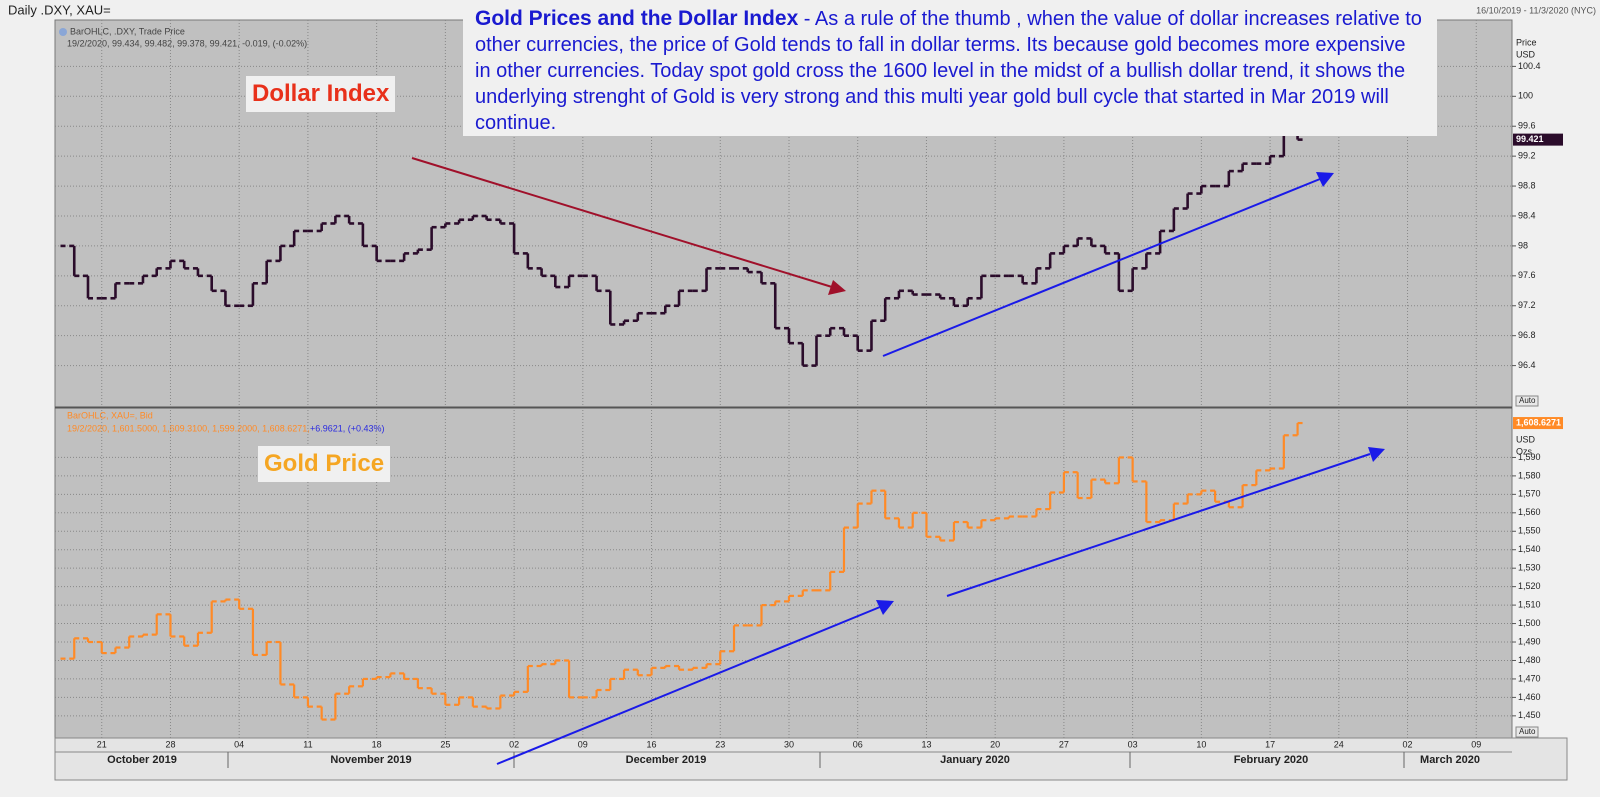 This screenshot has height=797, width=1600. What do you see at coordinates (1529, 531) in the screenshot?
I see `y-tick-label: 1,550` at bounding box center [1529, 531].